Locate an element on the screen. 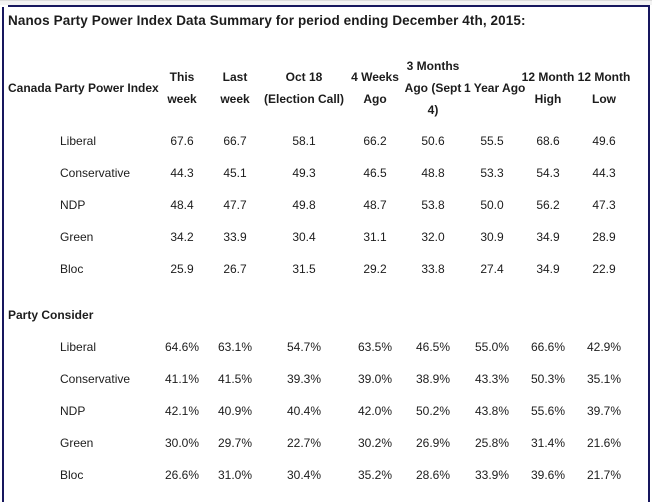  value-cell: 28.6% is located at coordinates (433, 475).